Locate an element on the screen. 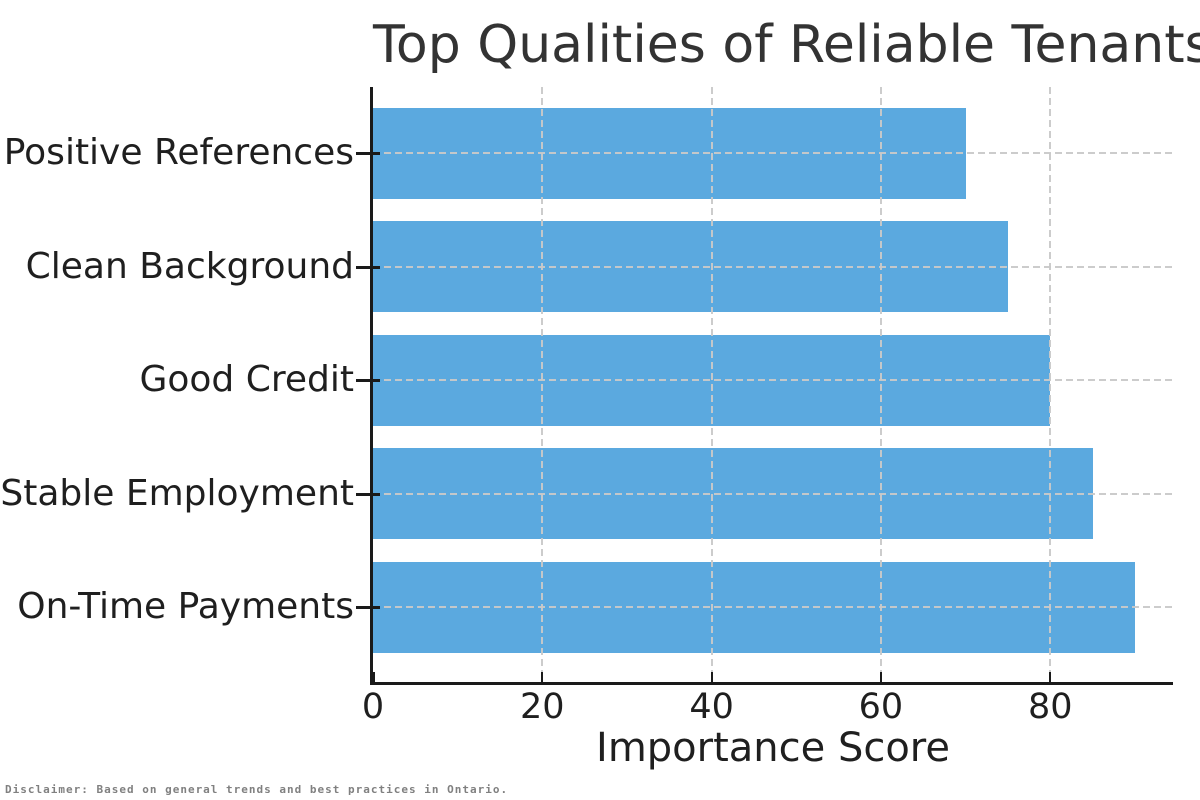 The image size is (1200, 800). x-tick-label: 0 is located at coordinates (373, 707).